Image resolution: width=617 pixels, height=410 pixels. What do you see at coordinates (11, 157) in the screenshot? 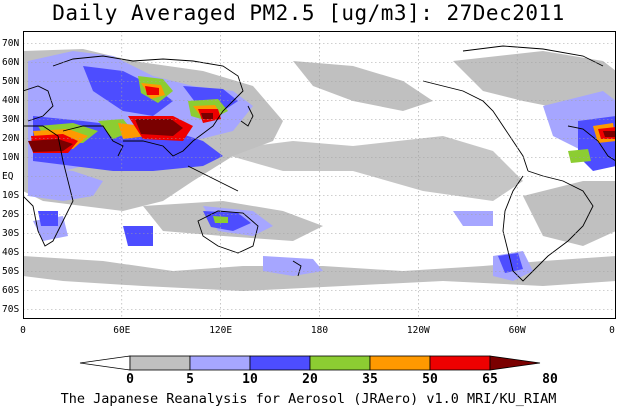
I see `lat-label-10n: 10N` at bounding box center [11, 157].